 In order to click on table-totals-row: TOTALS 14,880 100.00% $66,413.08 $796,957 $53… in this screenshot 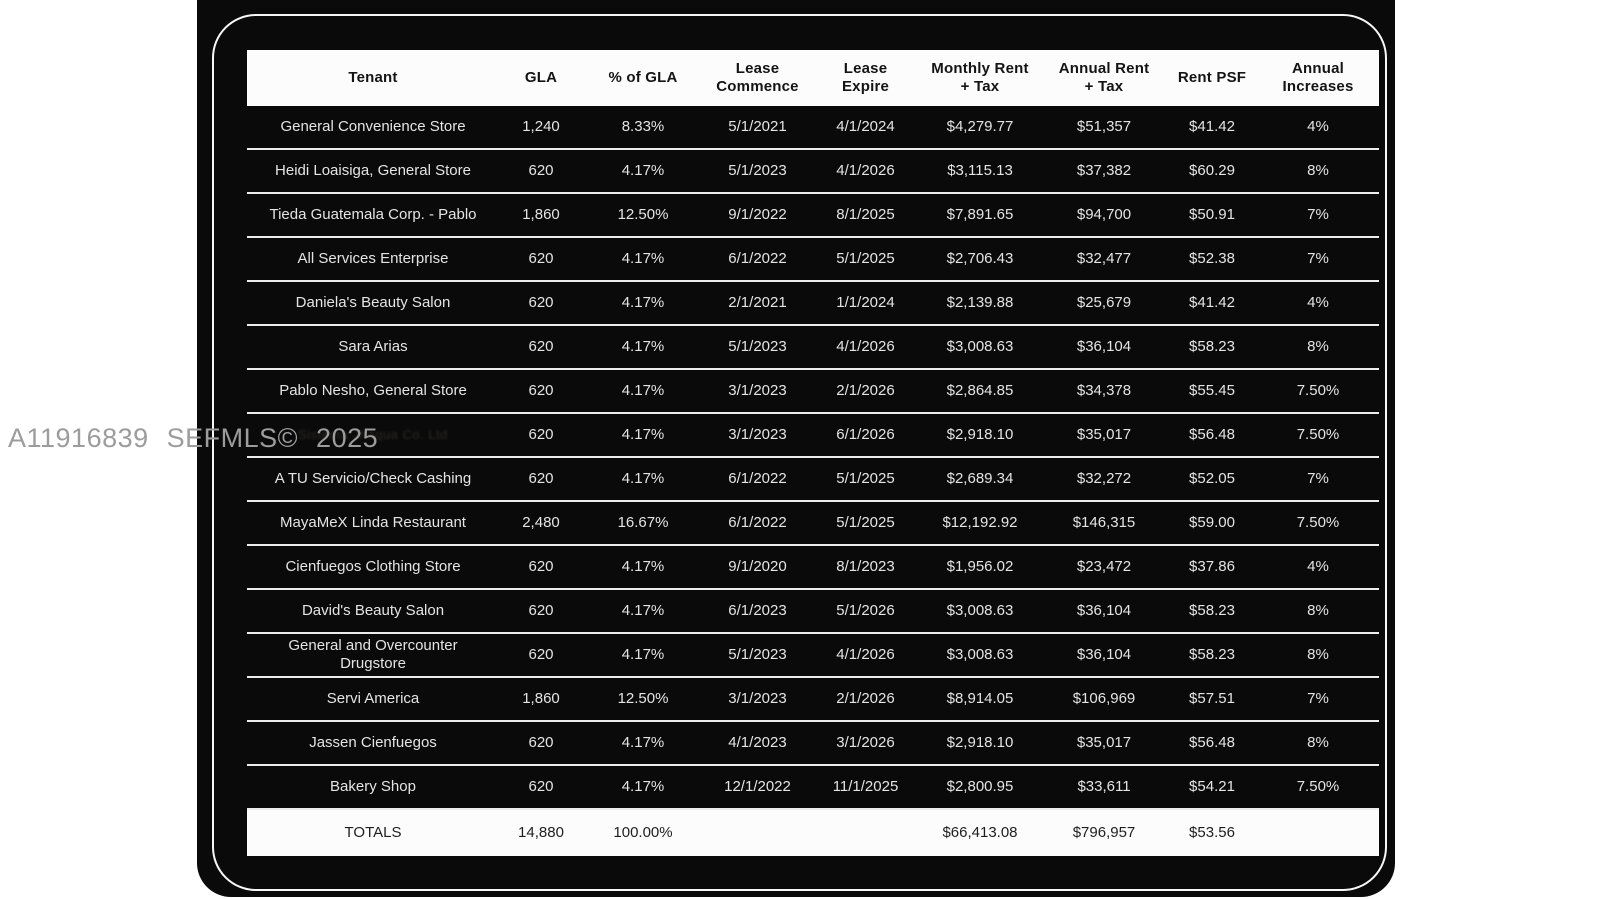, I will do `click(813, 833)`.